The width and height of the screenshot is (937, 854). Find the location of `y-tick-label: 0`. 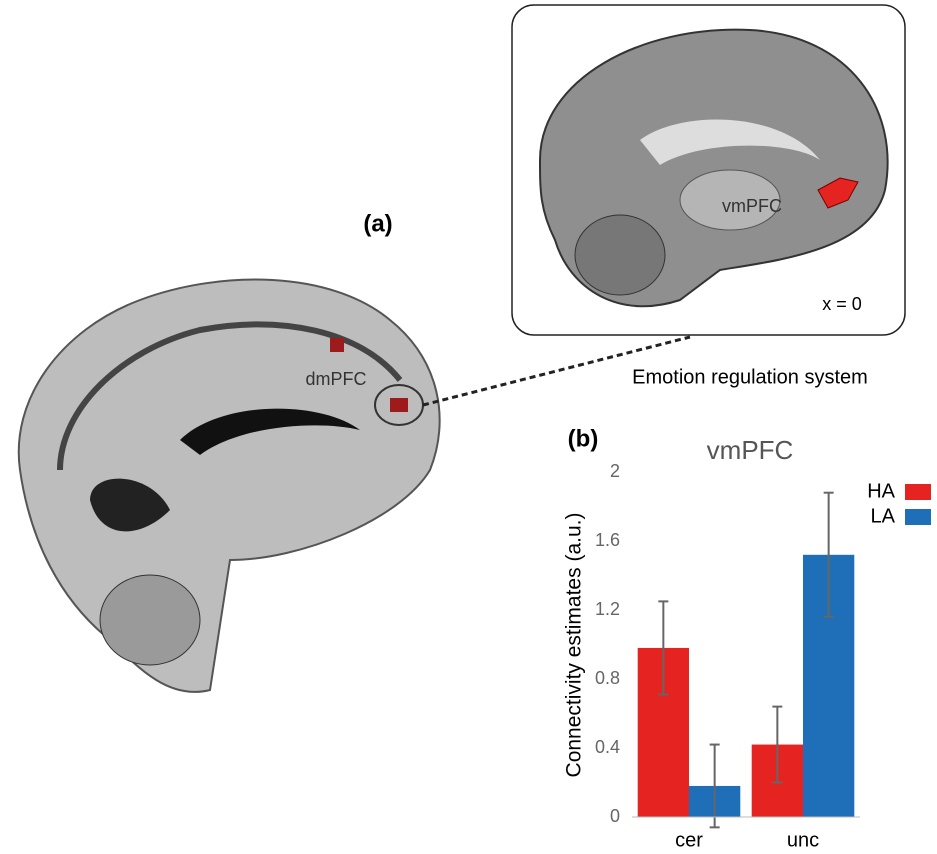

y-tick-label: 0 is located at coordinates (615, 816).